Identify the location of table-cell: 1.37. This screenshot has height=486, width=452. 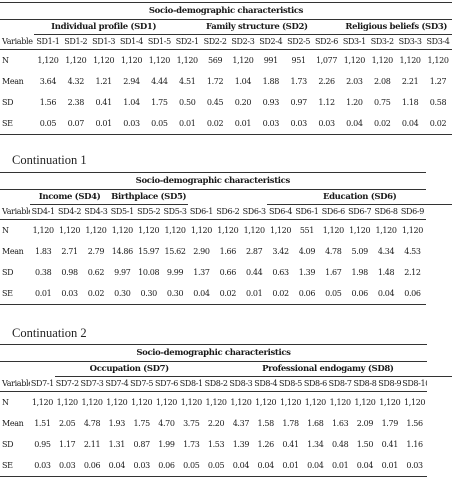
(201, 272).